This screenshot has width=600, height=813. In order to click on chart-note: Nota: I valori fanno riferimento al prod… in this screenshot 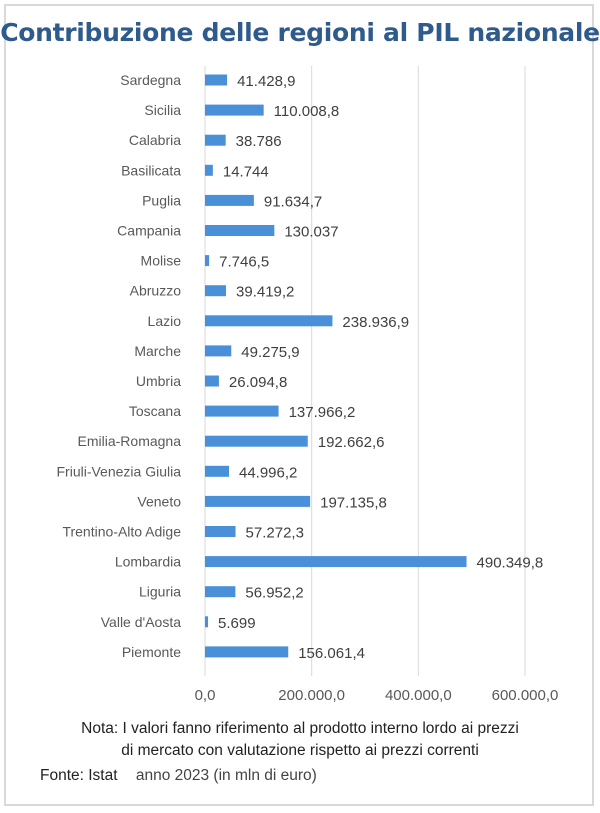, I will do `click(300, 740)`.